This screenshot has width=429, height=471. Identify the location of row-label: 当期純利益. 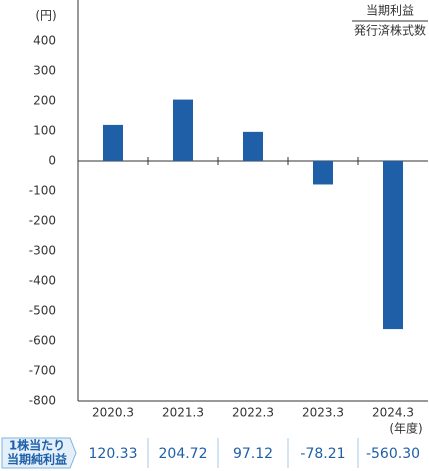
(37, 459).